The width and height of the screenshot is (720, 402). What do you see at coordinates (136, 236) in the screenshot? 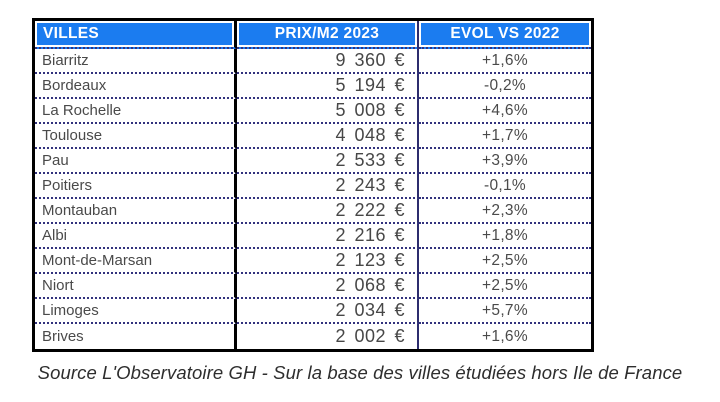
I see `city-cell: Albi` at bounding box center [136, 236].